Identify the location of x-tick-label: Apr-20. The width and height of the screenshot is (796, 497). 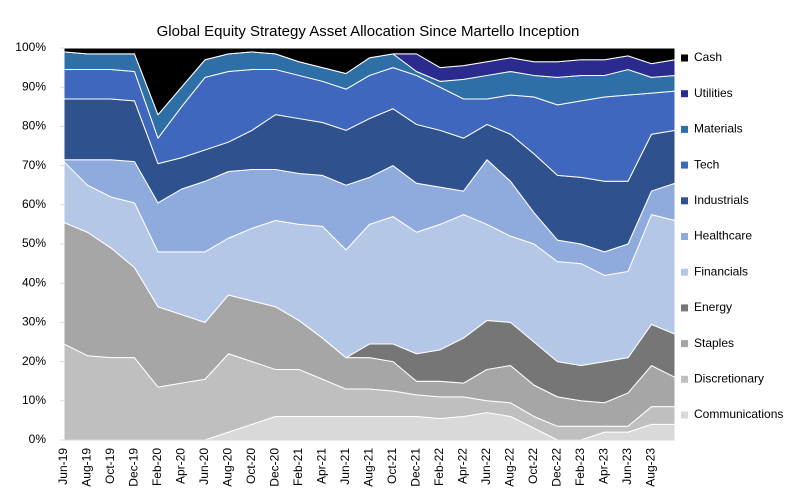
(181, 466).